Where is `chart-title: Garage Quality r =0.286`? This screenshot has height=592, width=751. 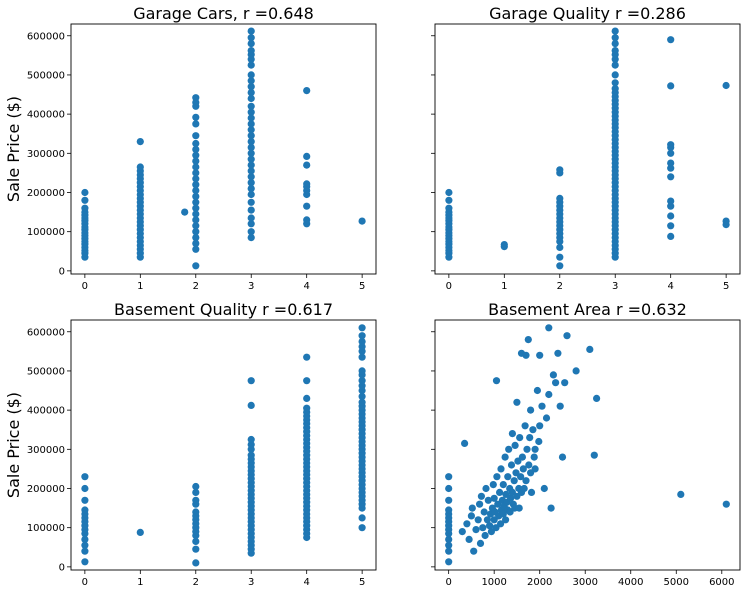
chart-title: Garage Quality r =0.286 is located at coordinates (587, 13).